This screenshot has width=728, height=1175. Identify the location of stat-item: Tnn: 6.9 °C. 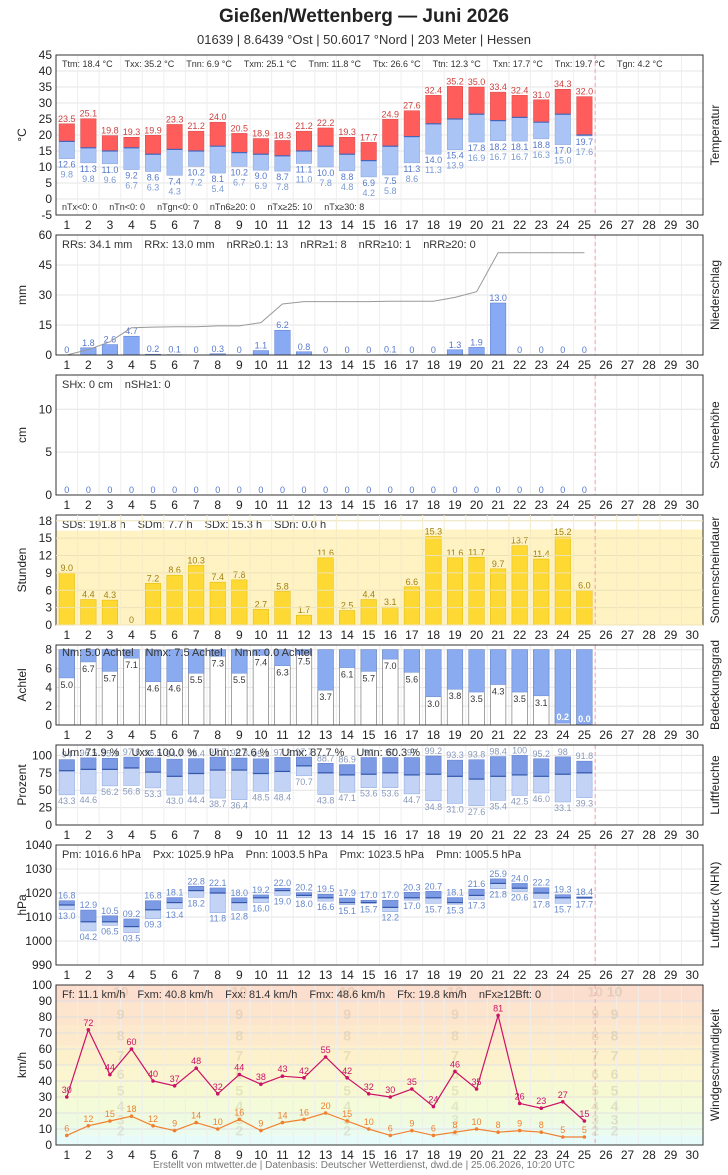
(209, 64).